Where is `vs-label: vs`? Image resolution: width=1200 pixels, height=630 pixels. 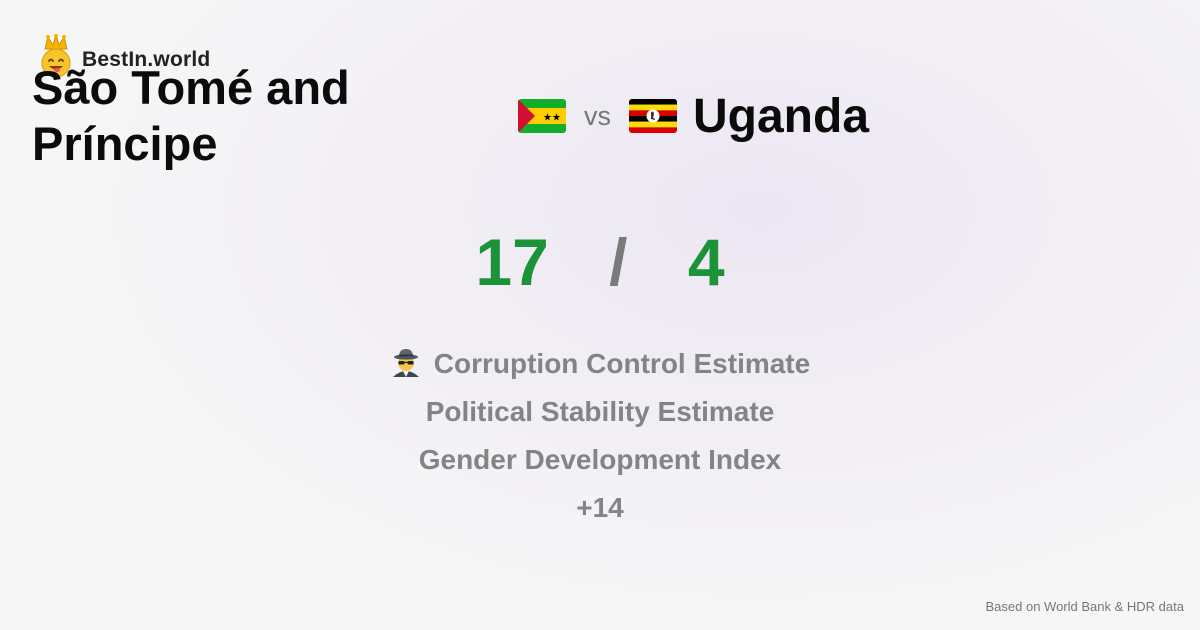 vs-label: vs is located at coordinates (597, 115).